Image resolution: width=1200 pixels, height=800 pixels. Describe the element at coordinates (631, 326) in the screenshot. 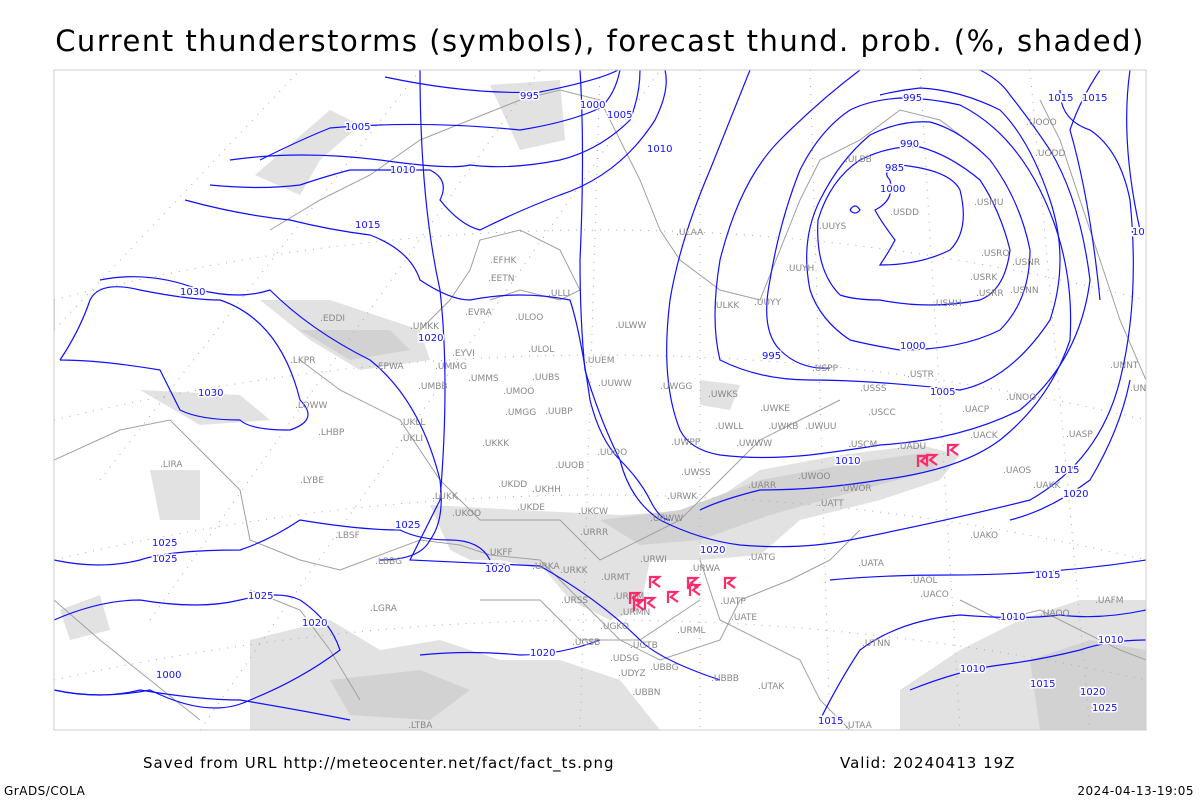

I see `station-label: .ULWW` at that location.